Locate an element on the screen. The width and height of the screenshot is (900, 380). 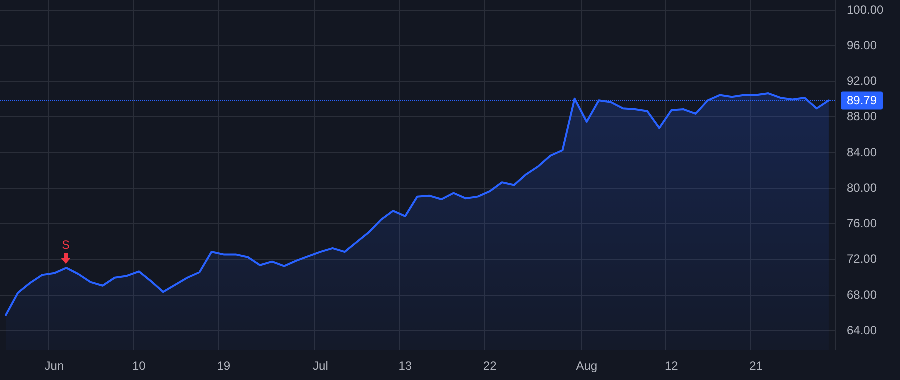
x-tick-label: 12 is located at coordinates (671, 366).